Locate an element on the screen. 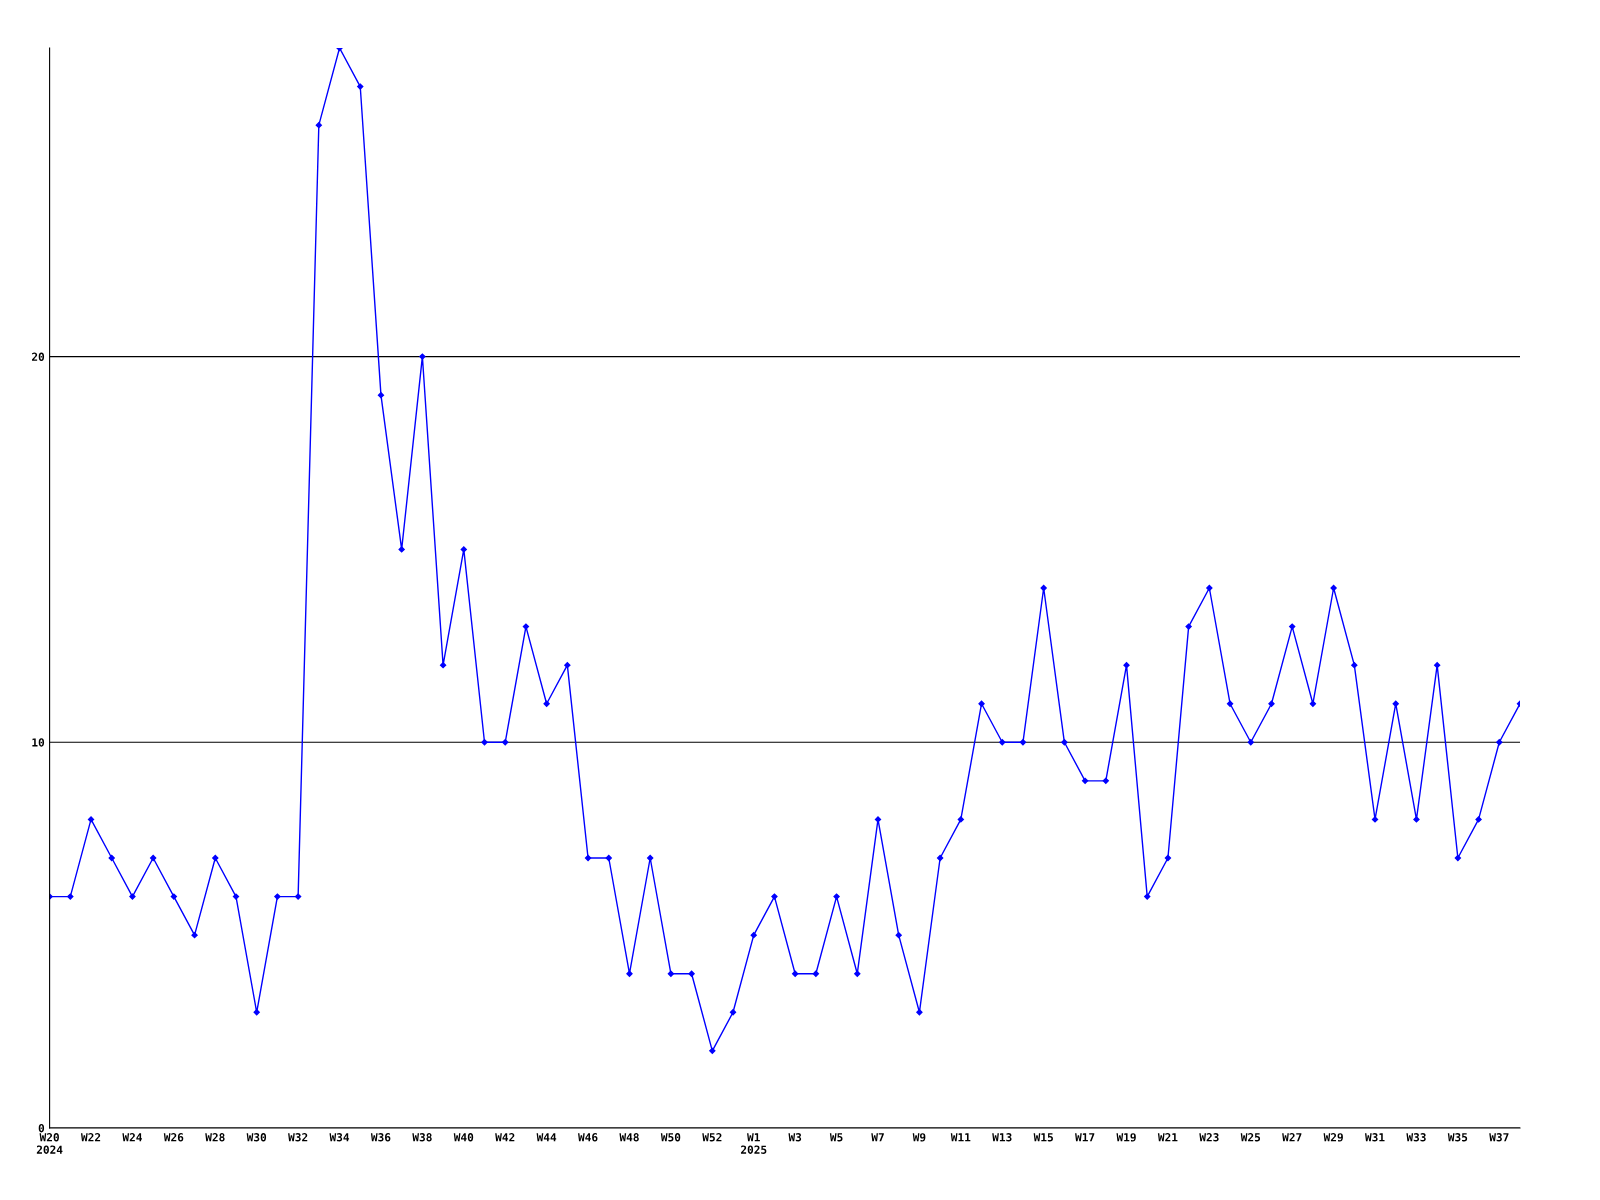  x-tick-label: W50 is located at coordinates (670, 1137).